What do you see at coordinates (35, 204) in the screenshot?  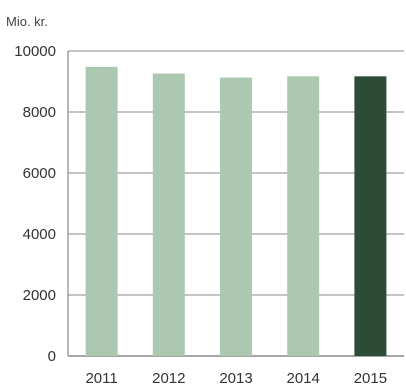 I see `y-axis-ticks: 0 2000 4000 6000 8000 10000` at bounding box center [35, 204].